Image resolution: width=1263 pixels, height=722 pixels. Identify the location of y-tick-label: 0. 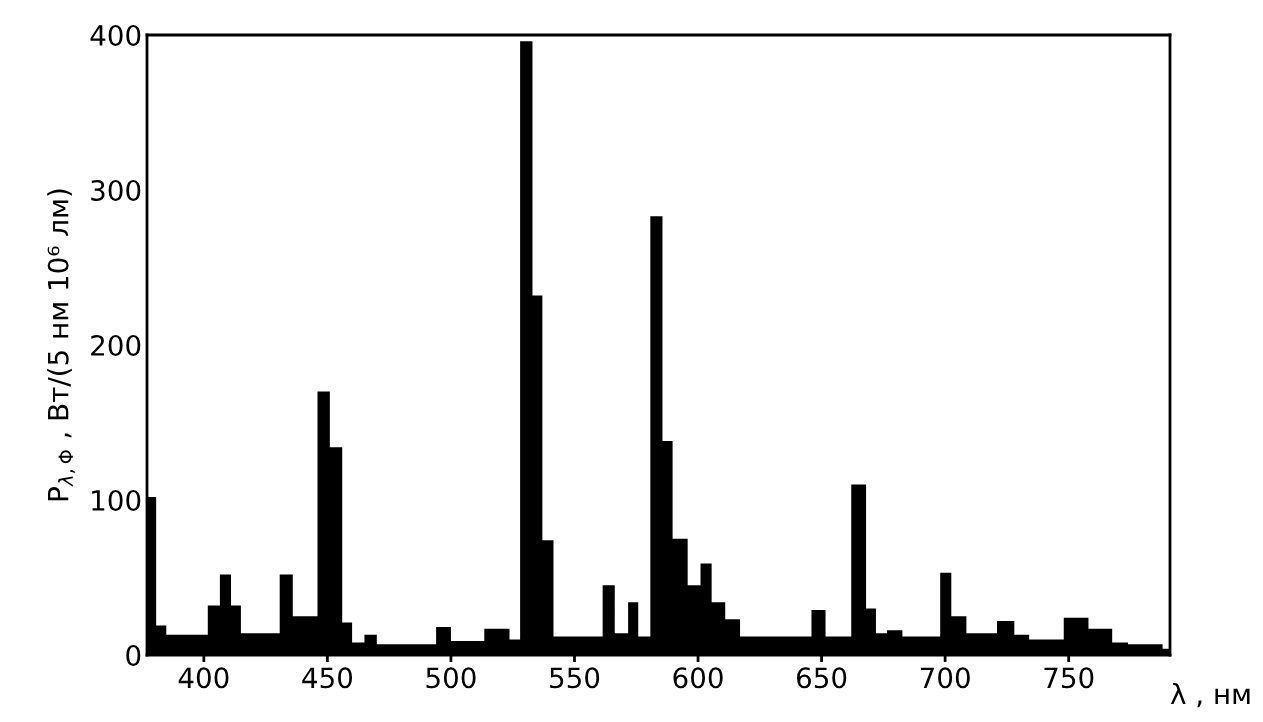
(133, 655).